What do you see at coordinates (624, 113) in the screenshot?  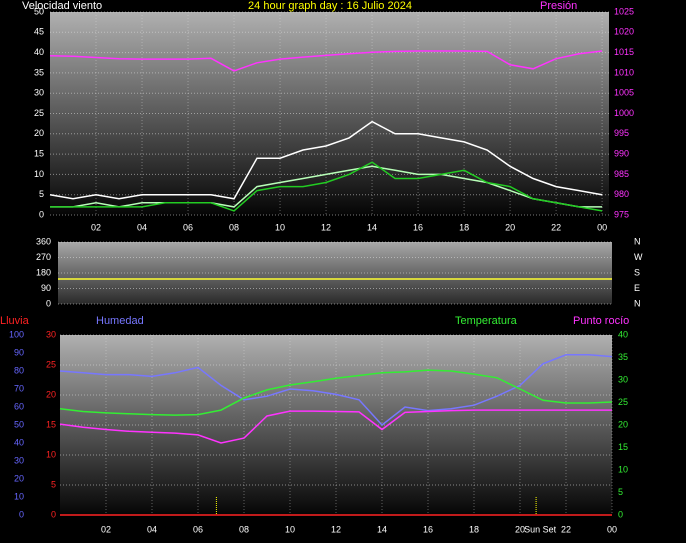 I see `y2-tick-label: 1000` at bounding box center [624, 113].